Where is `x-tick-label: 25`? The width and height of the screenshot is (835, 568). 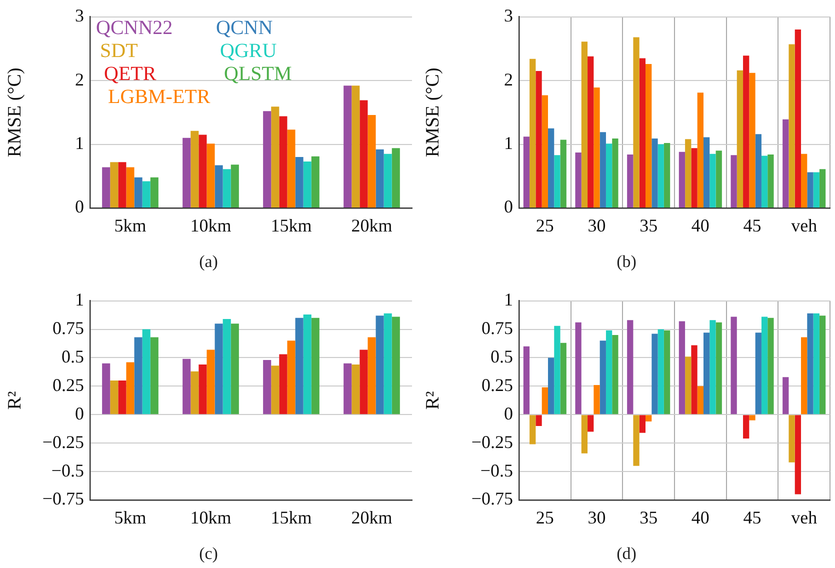
x-tick-label: 25 is located at coordinates (545, 226).